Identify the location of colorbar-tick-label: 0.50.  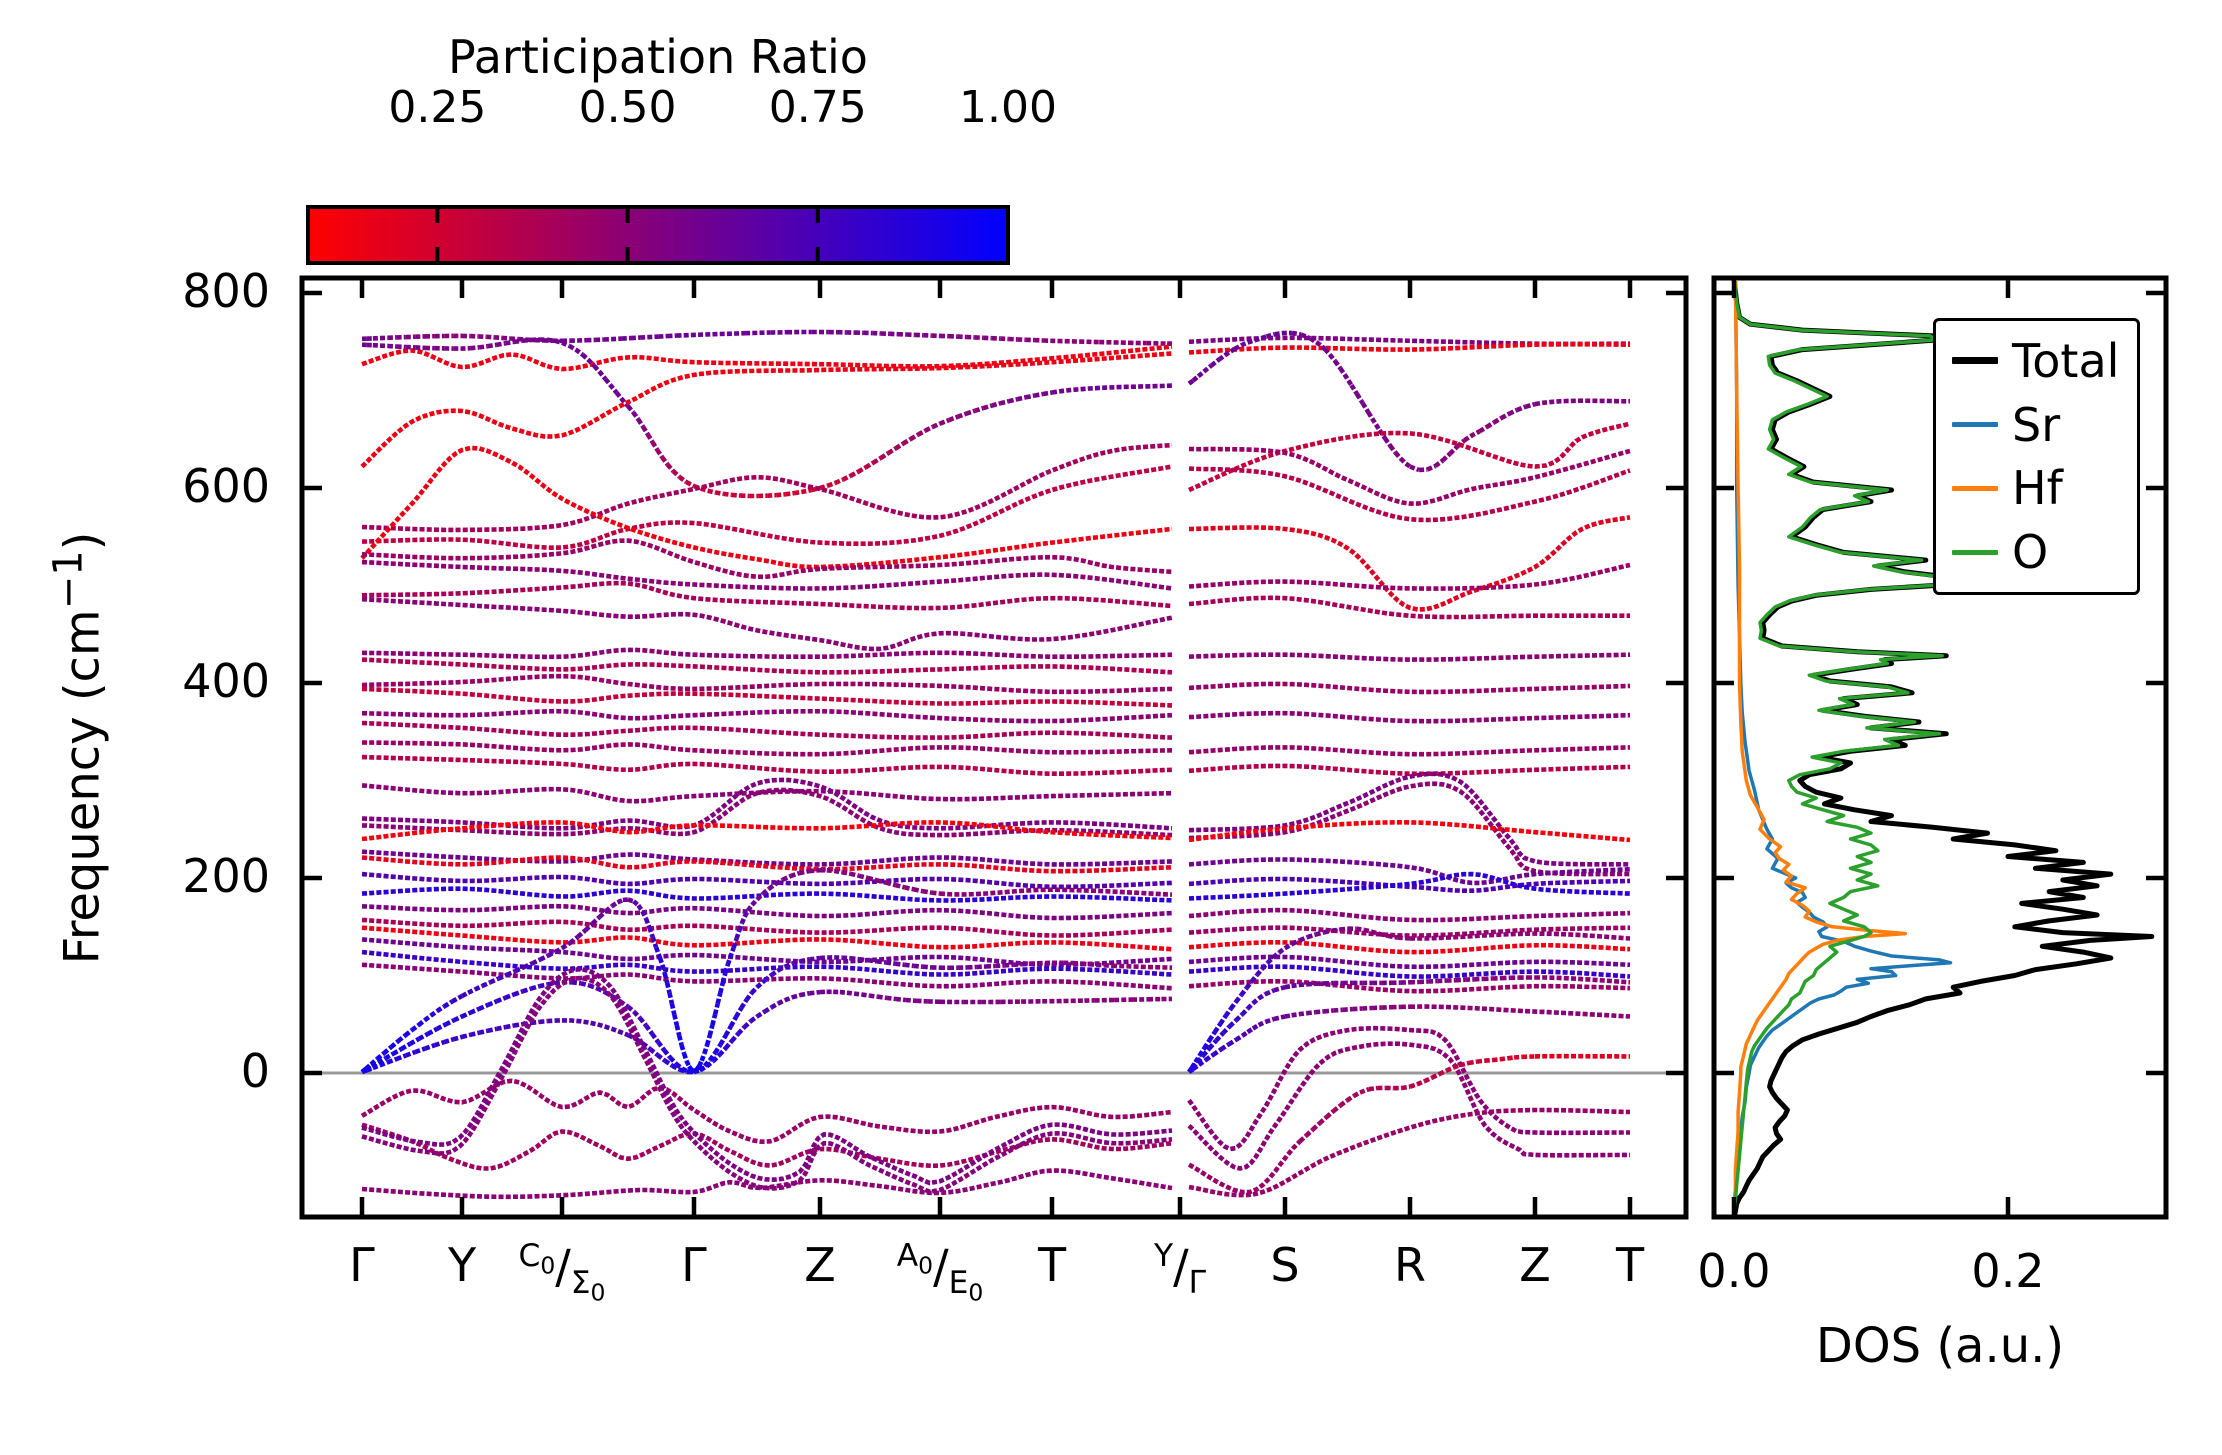
(627, 107).